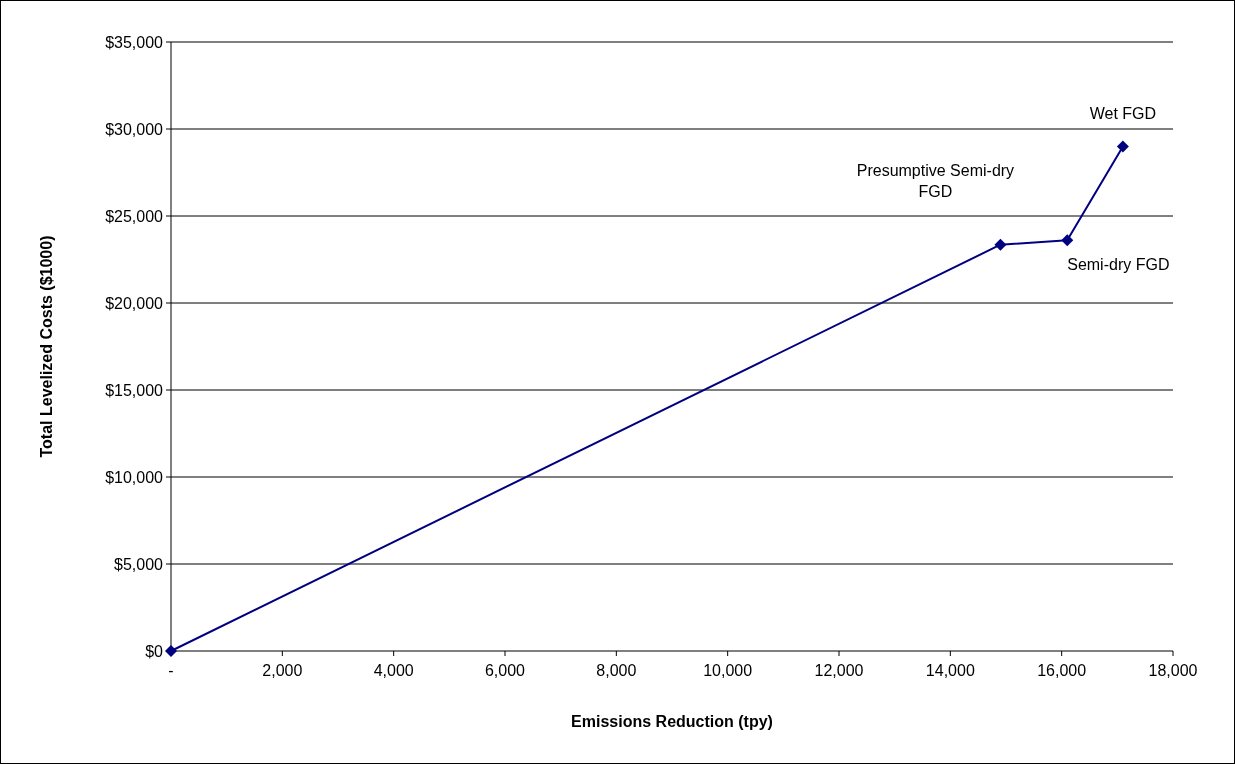 The image size is (1235, 764). I want to click on x-tick-label: 14,000, so click(950, 670).